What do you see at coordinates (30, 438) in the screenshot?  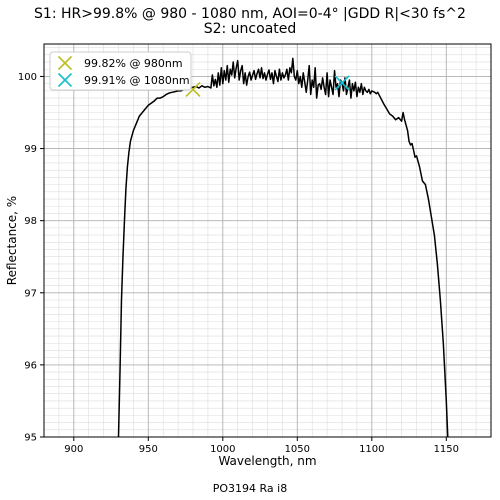 I see `y-tick-label: 95` at bounding box center [30, 438].